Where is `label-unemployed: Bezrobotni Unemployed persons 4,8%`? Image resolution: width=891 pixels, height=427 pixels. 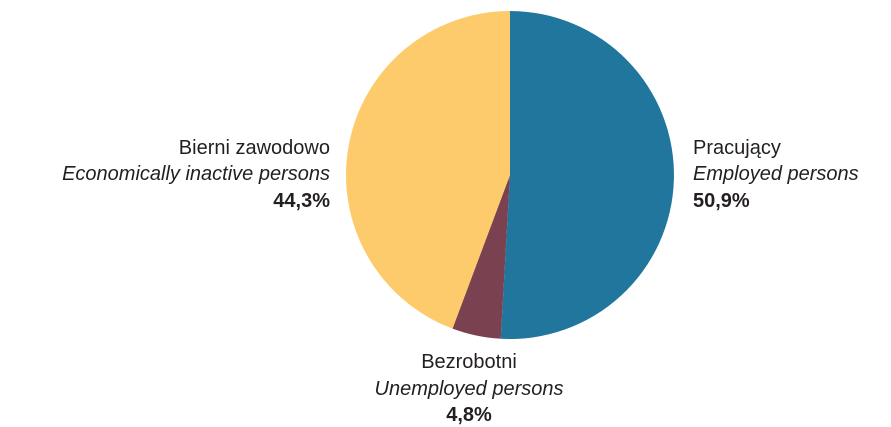
label-unemployed: Bezrobotni Unemployed persons 4,8% is located at coordinates (469, 388).